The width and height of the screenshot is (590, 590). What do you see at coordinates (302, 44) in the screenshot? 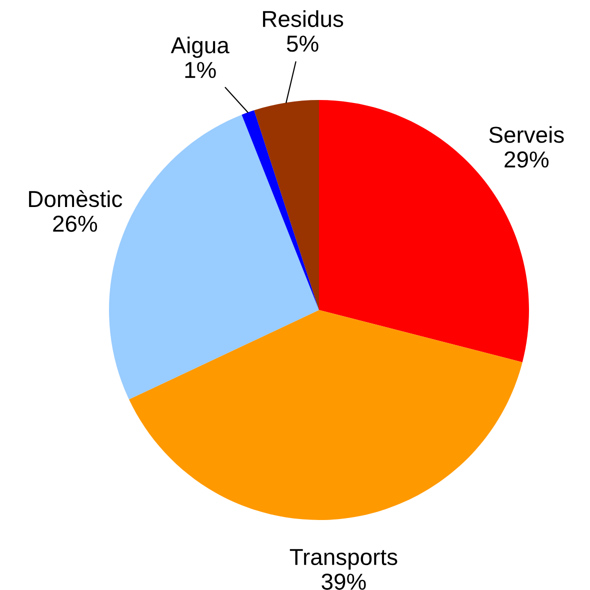
I see `data-label: 5%` at bounding box center [302, 44].